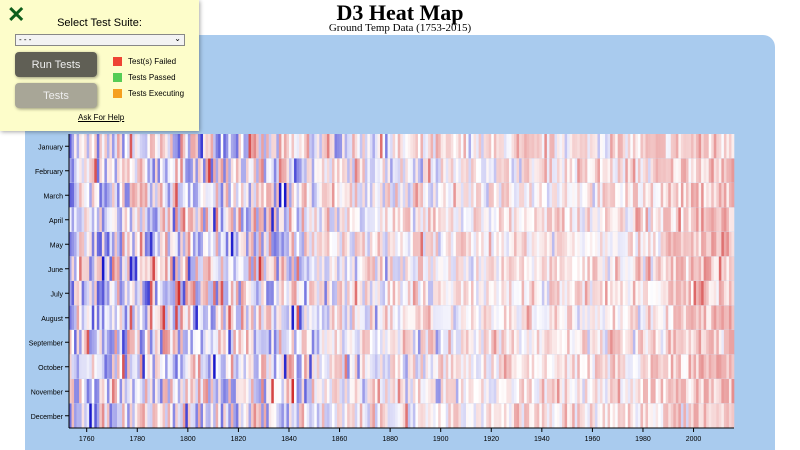  Describe the element at coordinates (100, 40) in the screenshot. I see `test-suite-select: - - - ⌄` at that location.